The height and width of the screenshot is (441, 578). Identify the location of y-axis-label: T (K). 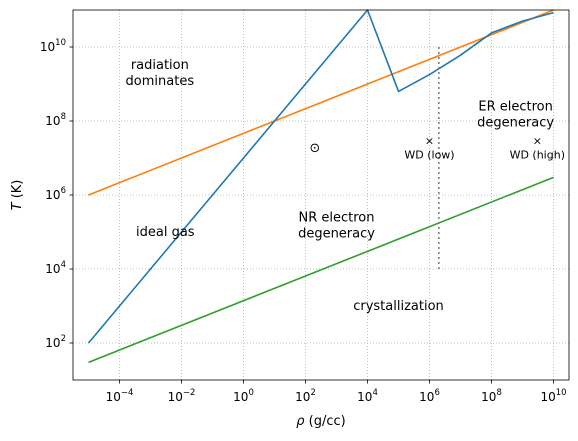
(17, 195).